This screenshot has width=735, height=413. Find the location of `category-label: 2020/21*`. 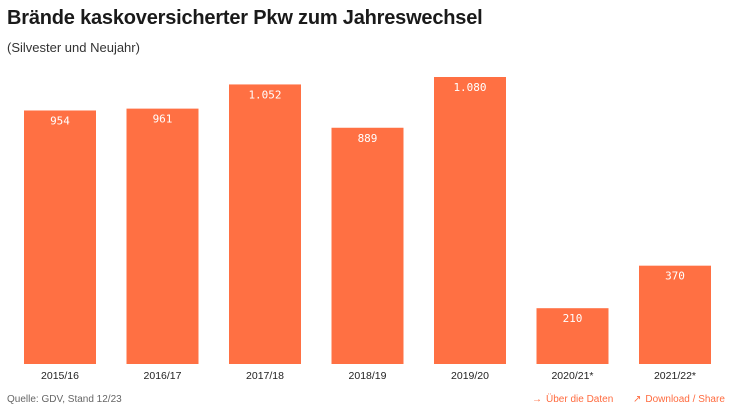

category-label: 2020/21* is located at coordinates (572, 376).